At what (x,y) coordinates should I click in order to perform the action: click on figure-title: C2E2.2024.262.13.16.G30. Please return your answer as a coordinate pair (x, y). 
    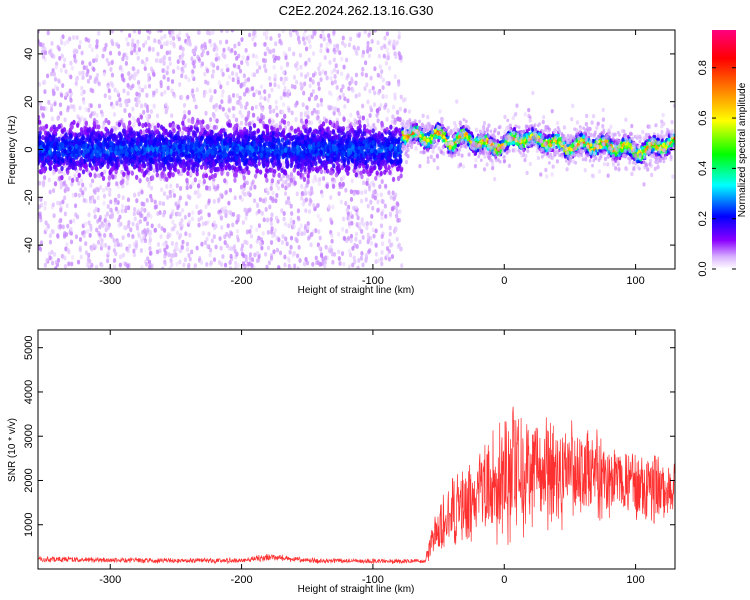
    Looking at the image, I should click on (356, 10).